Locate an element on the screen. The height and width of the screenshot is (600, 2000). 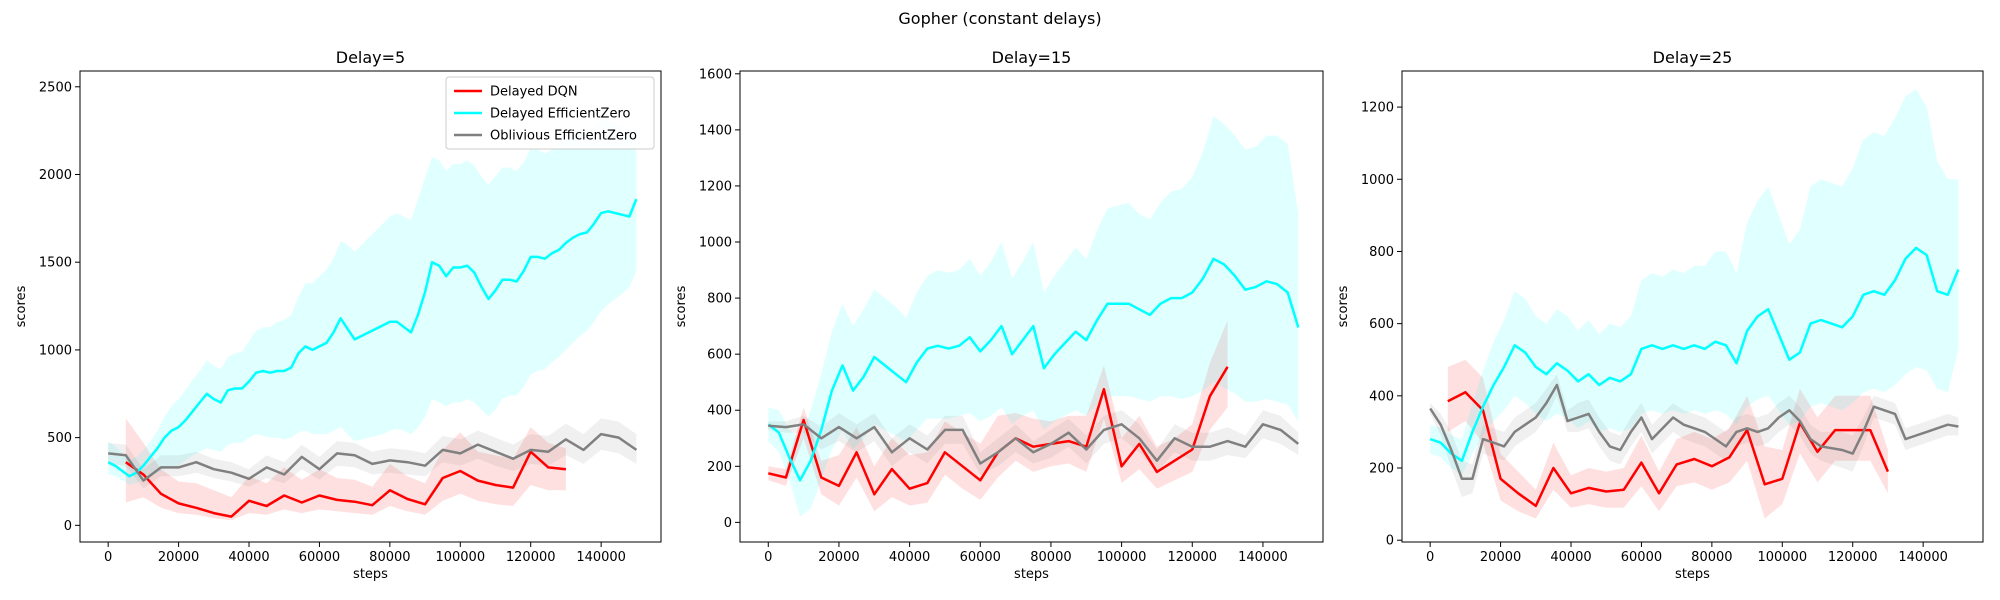
legend-label: Oblivious EfficientZero is located at coordinates (563, 136).